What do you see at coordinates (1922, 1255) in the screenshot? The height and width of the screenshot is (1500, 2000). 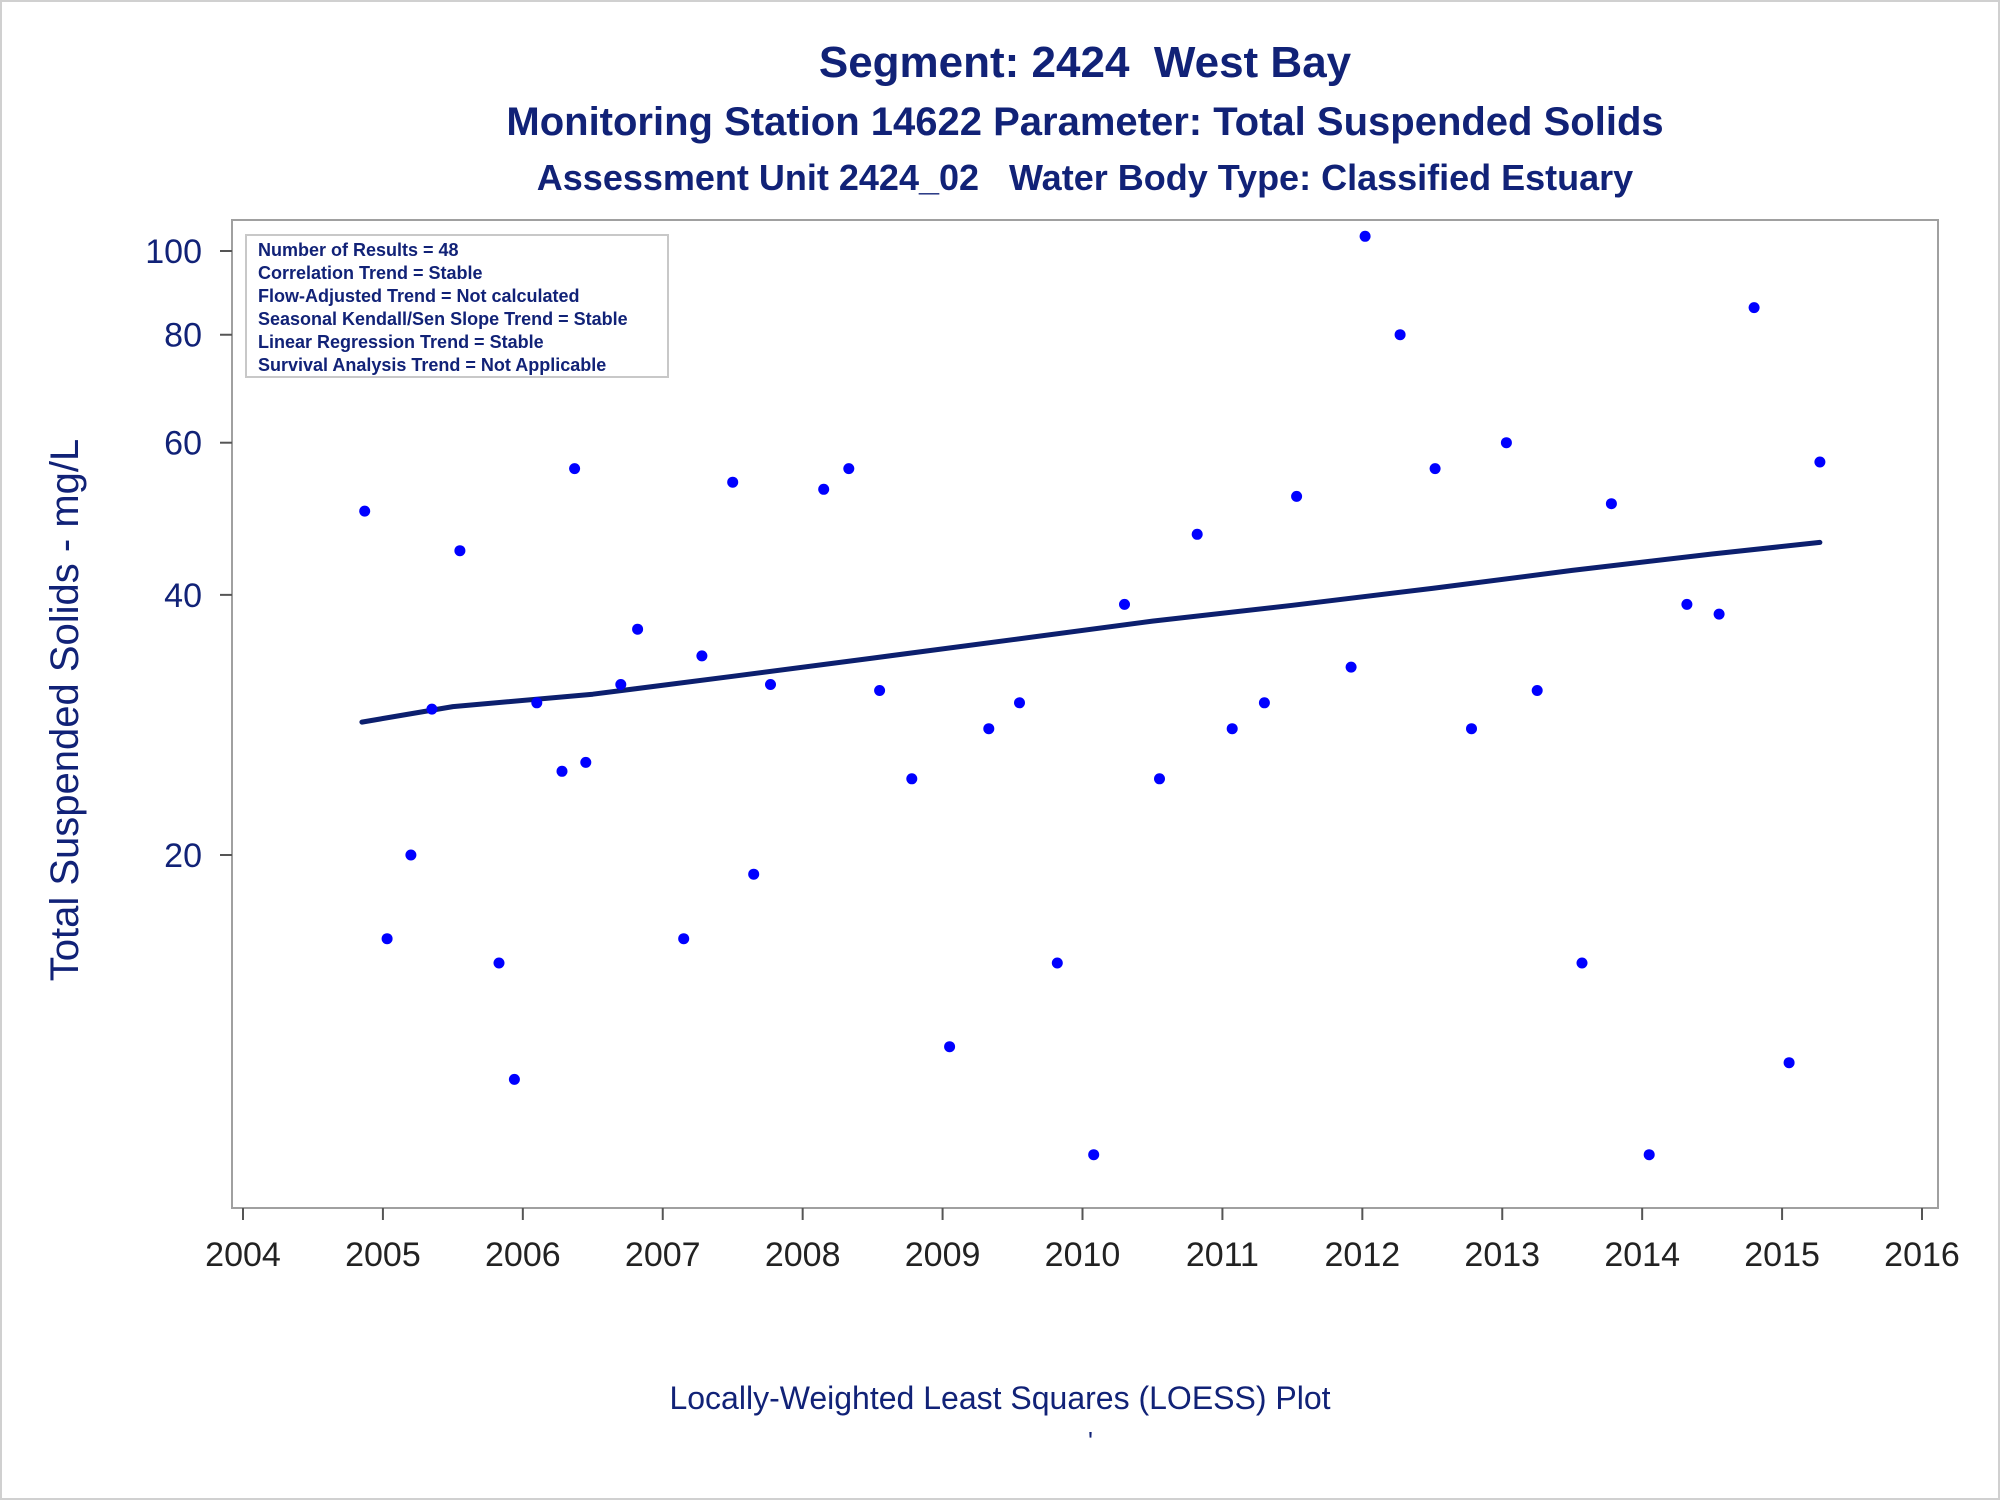 I see `x-tick-label: 2016` at bounding box center [1922, 1255].